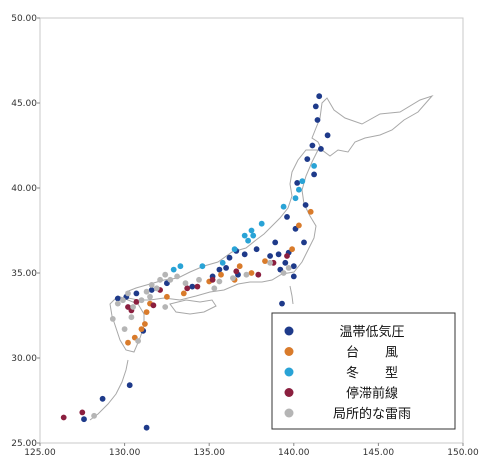 The width and height of the screenshot is (484, 457). Describe the element at coordinates (24, 189) in the screenshot. I see `y-tick-label: 40.00` at that location.